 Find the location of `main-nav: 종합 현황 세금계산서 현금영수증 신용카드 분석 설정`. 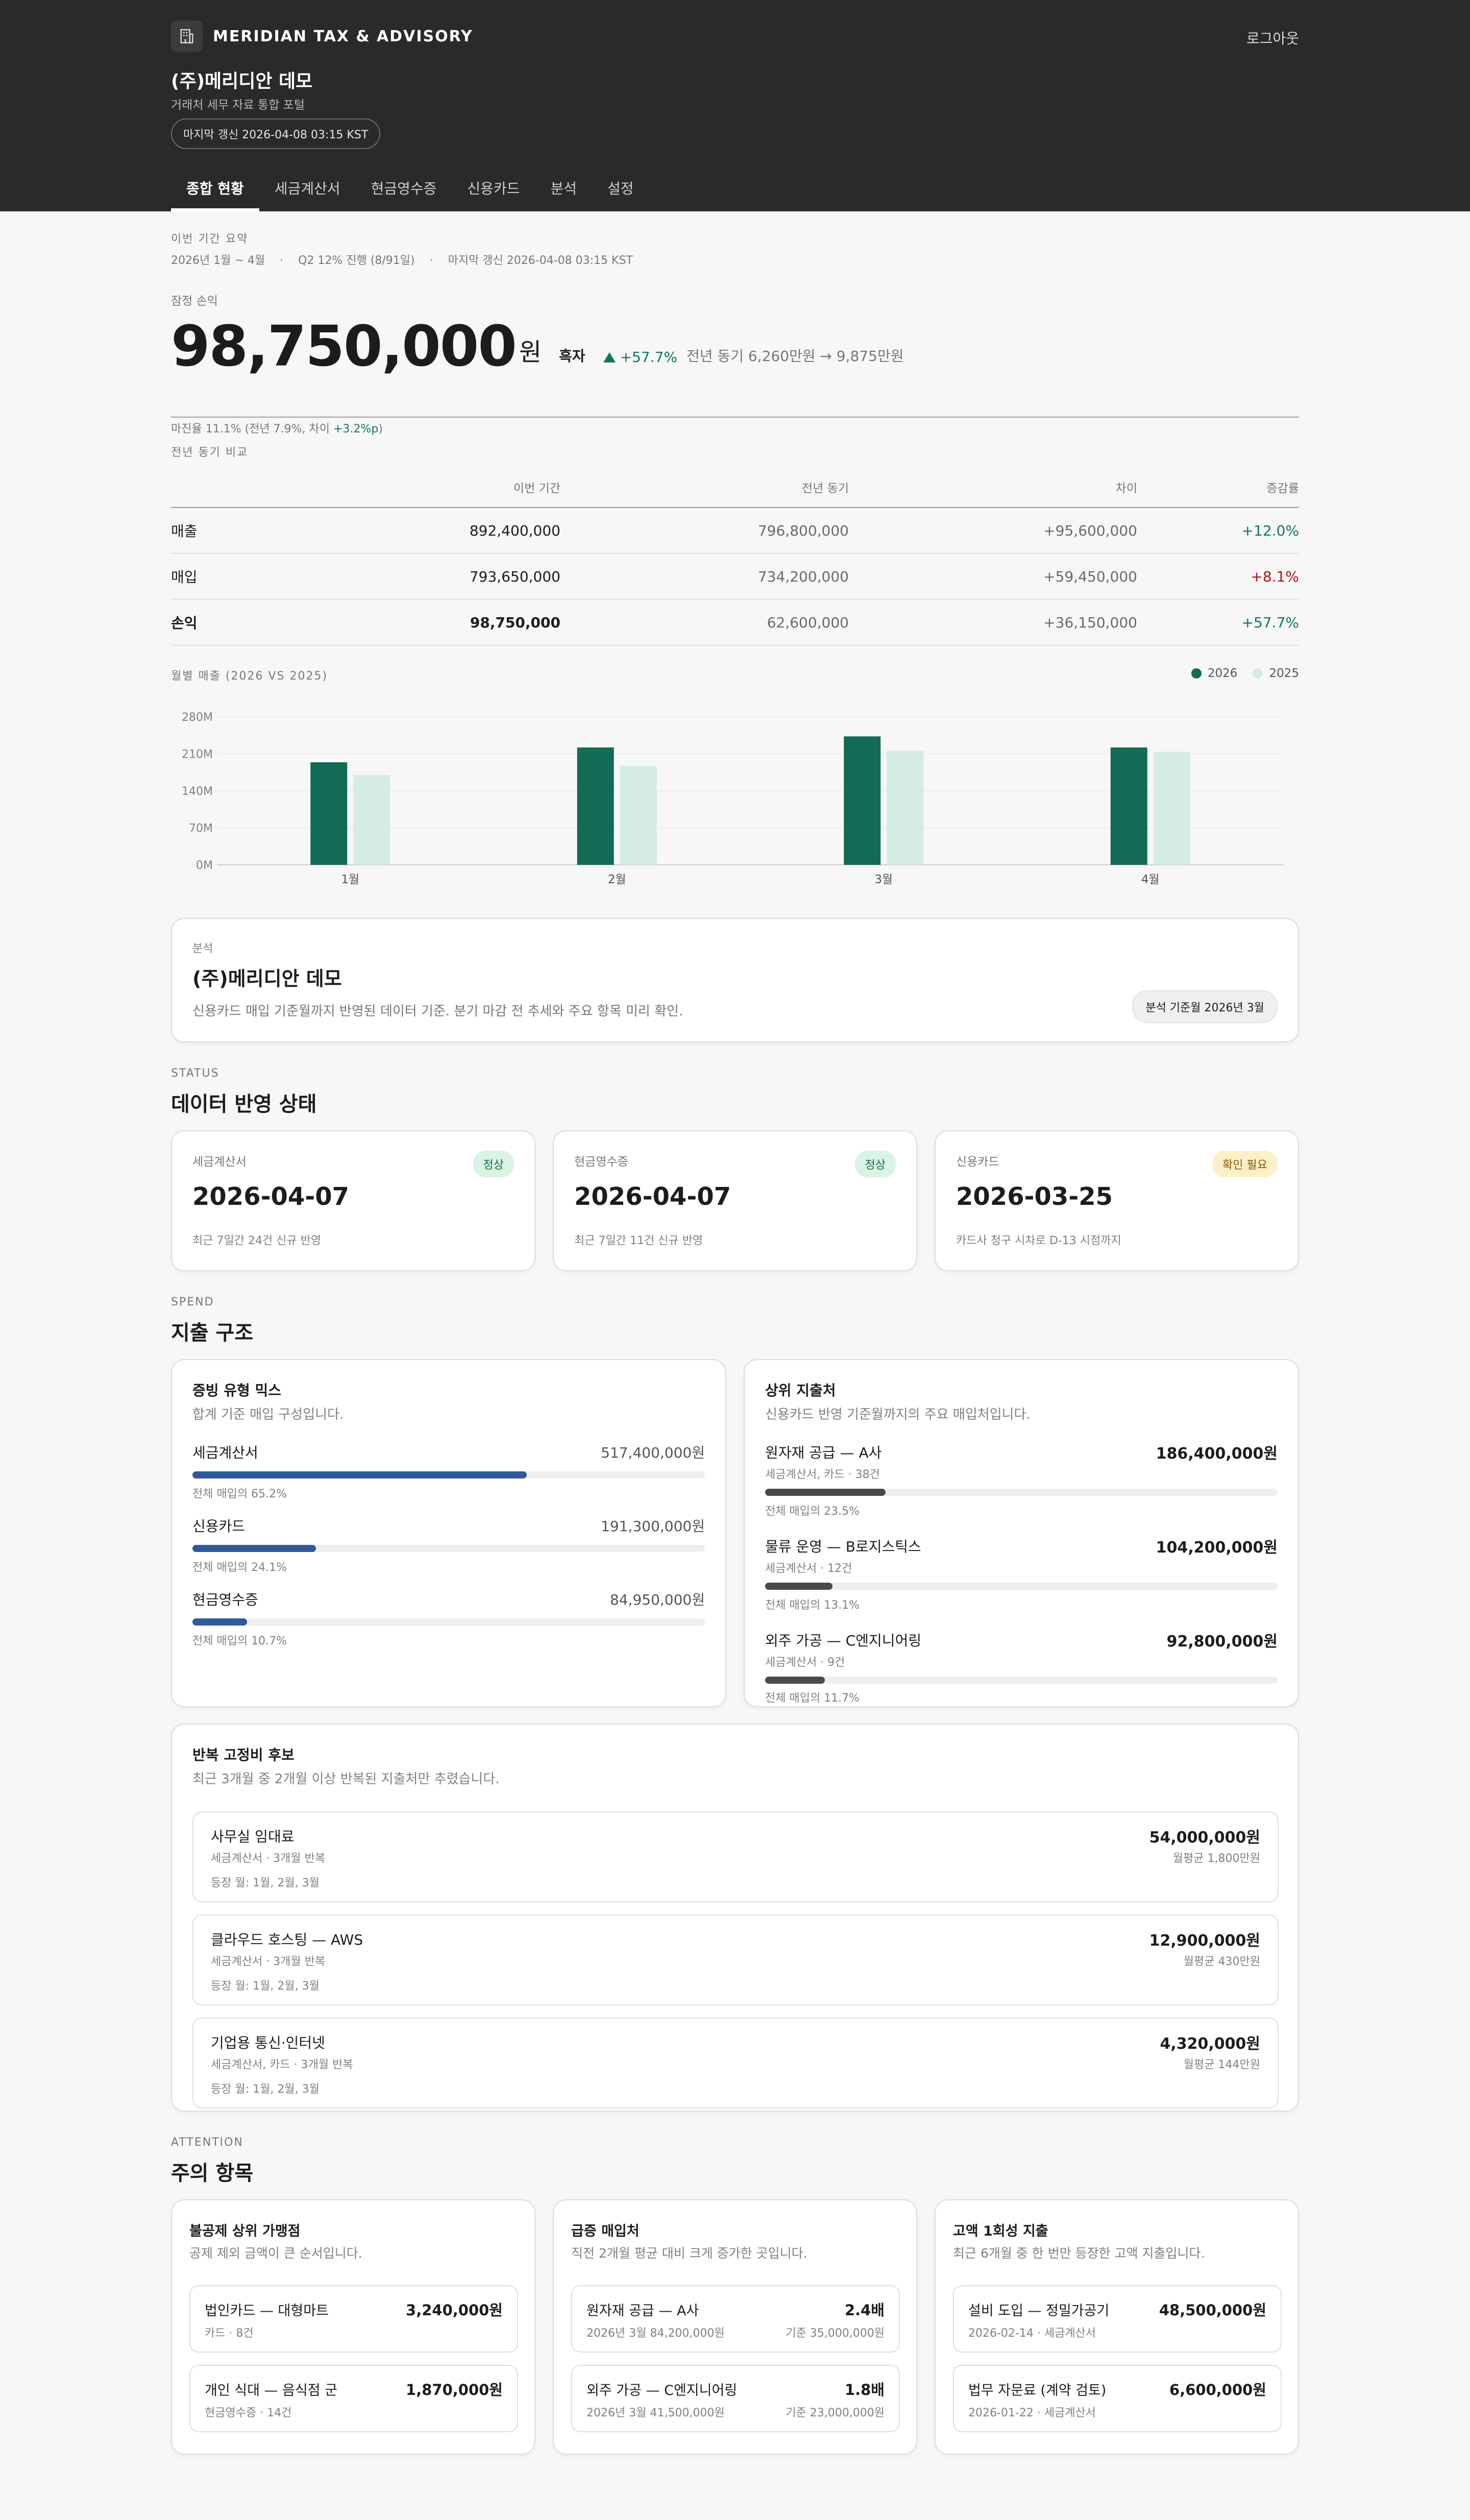

main-nav: 종합 현황 세금계산서 현금영수증 신용카드 분석 설정 is located at coordinates (410, 187).